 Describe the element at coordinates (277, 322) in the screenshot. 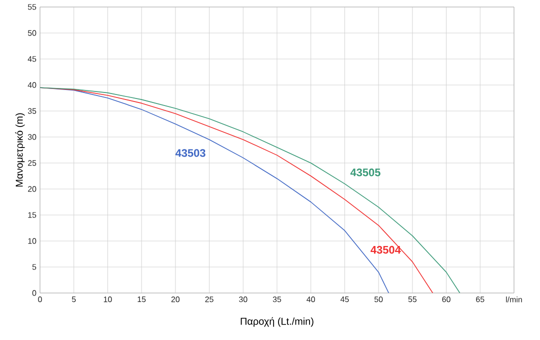

I see `x-axis-title: Παροχή (Lt./min)` at that location.